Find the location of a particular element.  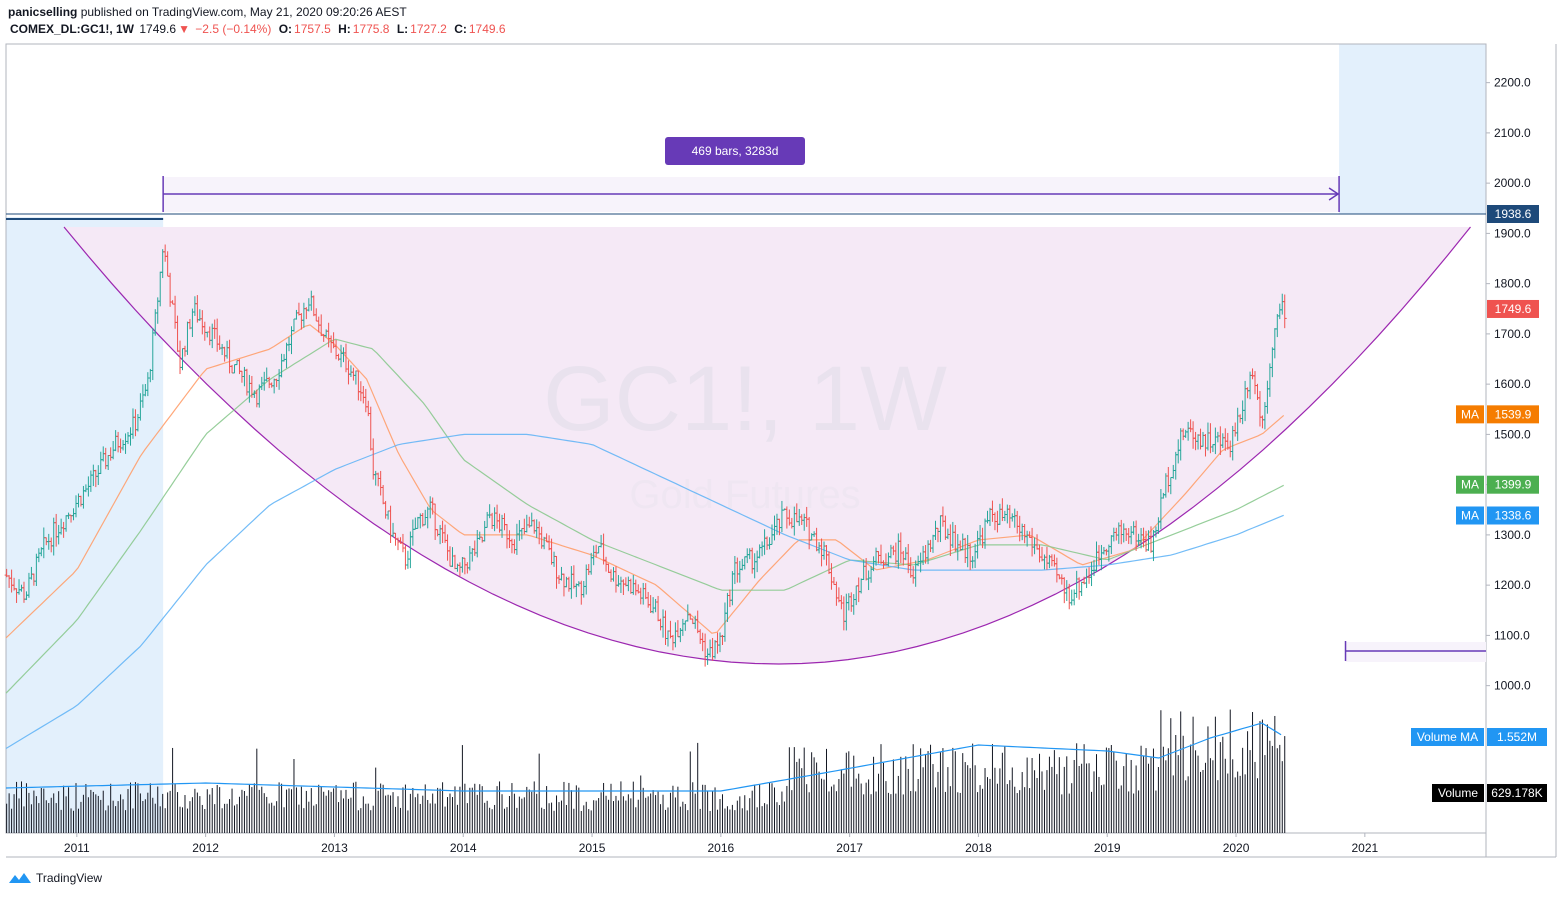

change-value: −2.5 (−0.14%) is located at coordinates (233, 29).